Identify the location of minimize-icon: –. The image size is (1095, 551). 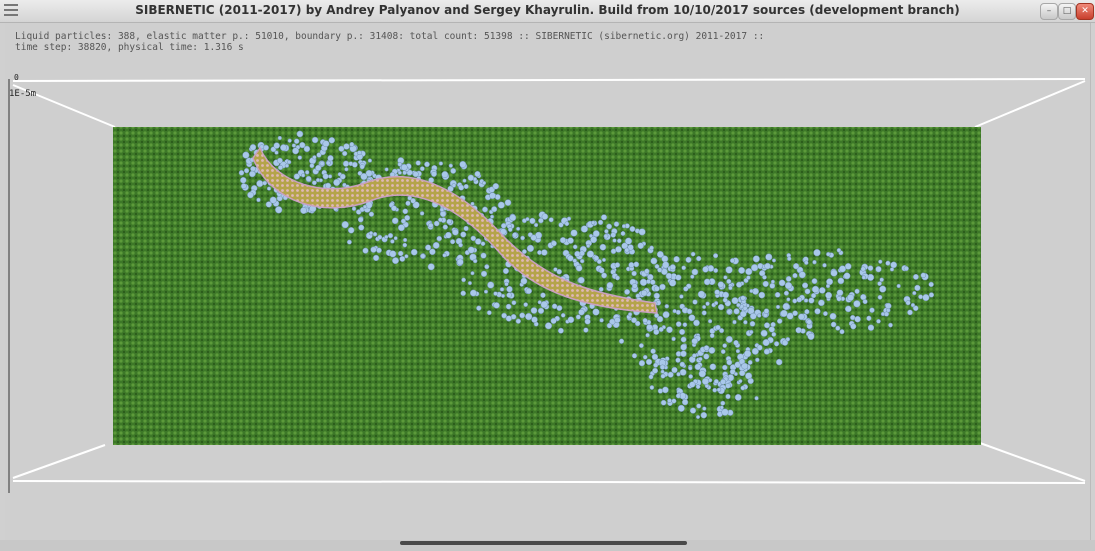
(1049, 11).